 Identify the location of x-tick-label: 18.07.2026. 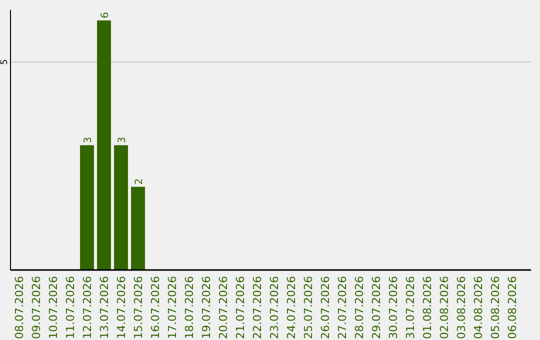
(189, 307).